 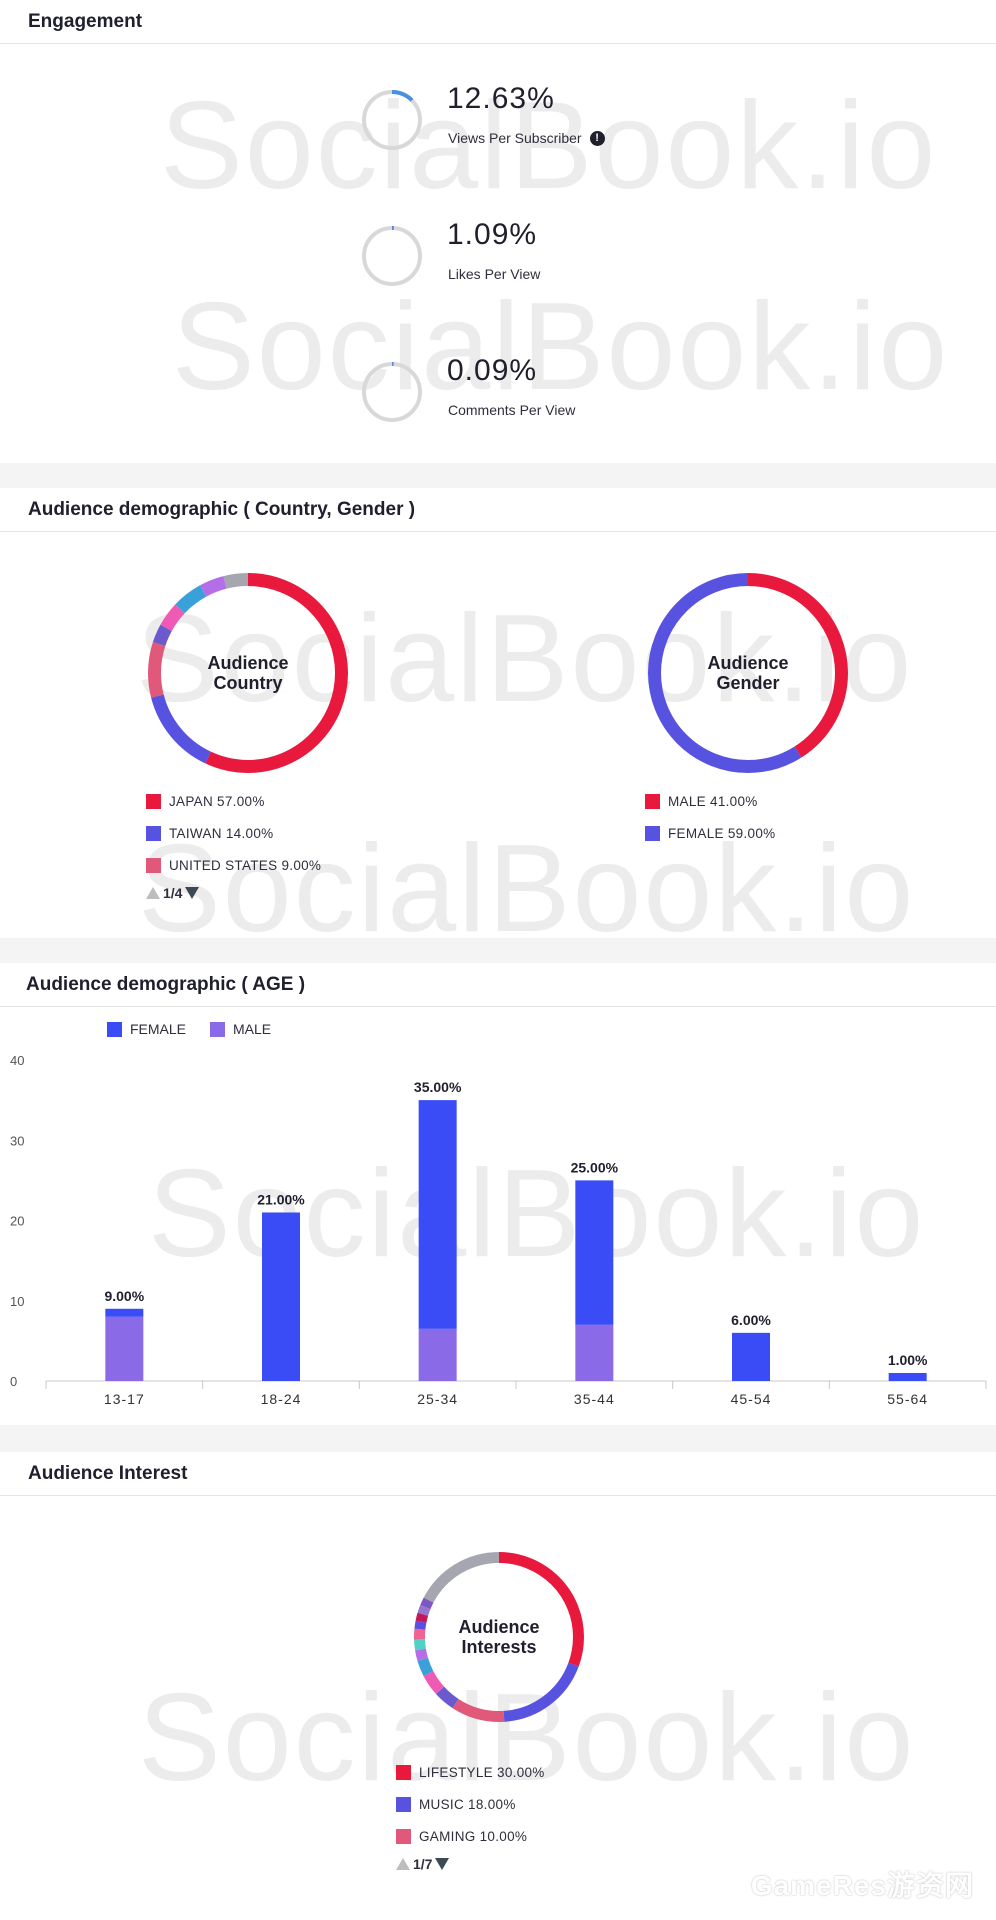 I want to click on legend-item: FEMALE, so click(x=146, y=1029).